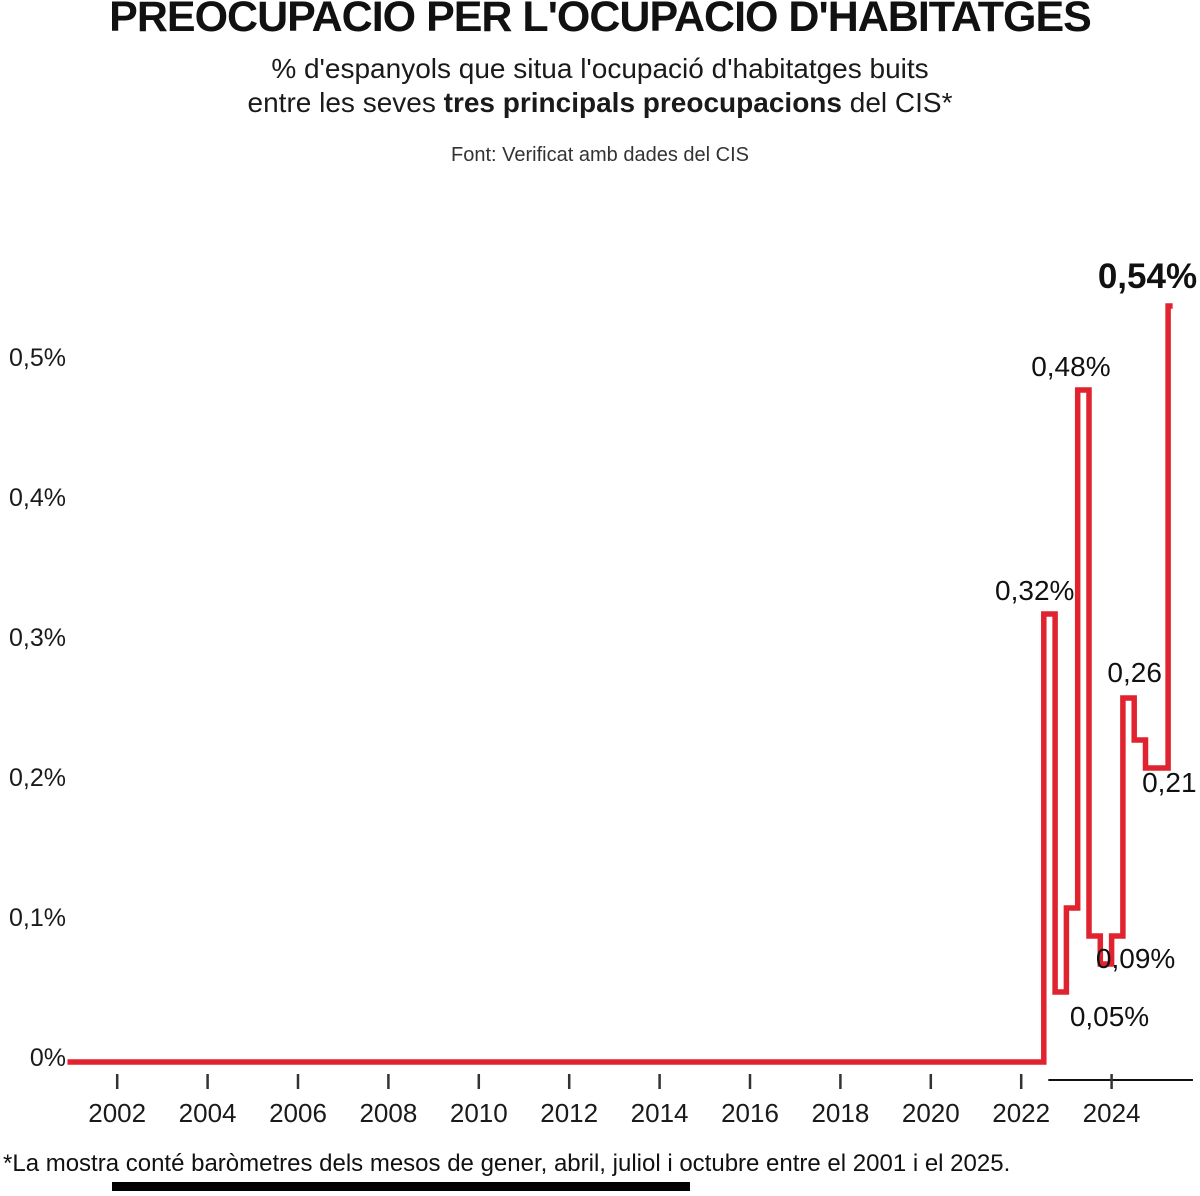 The width and height of the screenshot is (1200, 1196). Describe the element at coordinates (298, 1113) in the screenshot. I see `x-tick-label: 2006` at that location.